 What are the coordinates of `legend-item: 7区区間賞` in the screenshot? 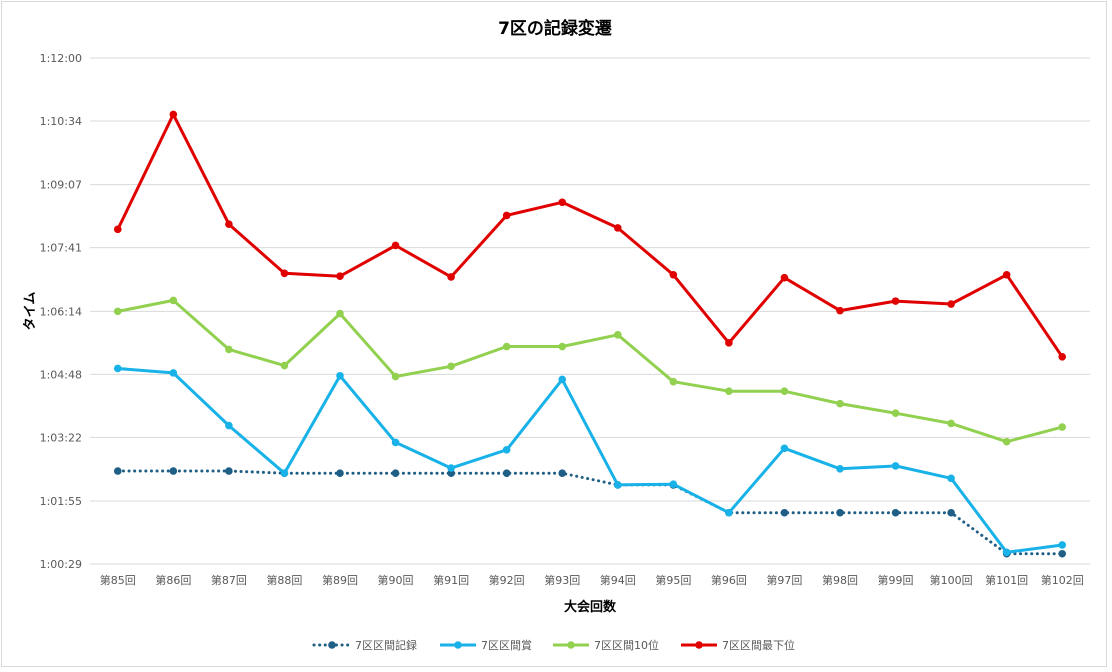 It's located at (486, 645).